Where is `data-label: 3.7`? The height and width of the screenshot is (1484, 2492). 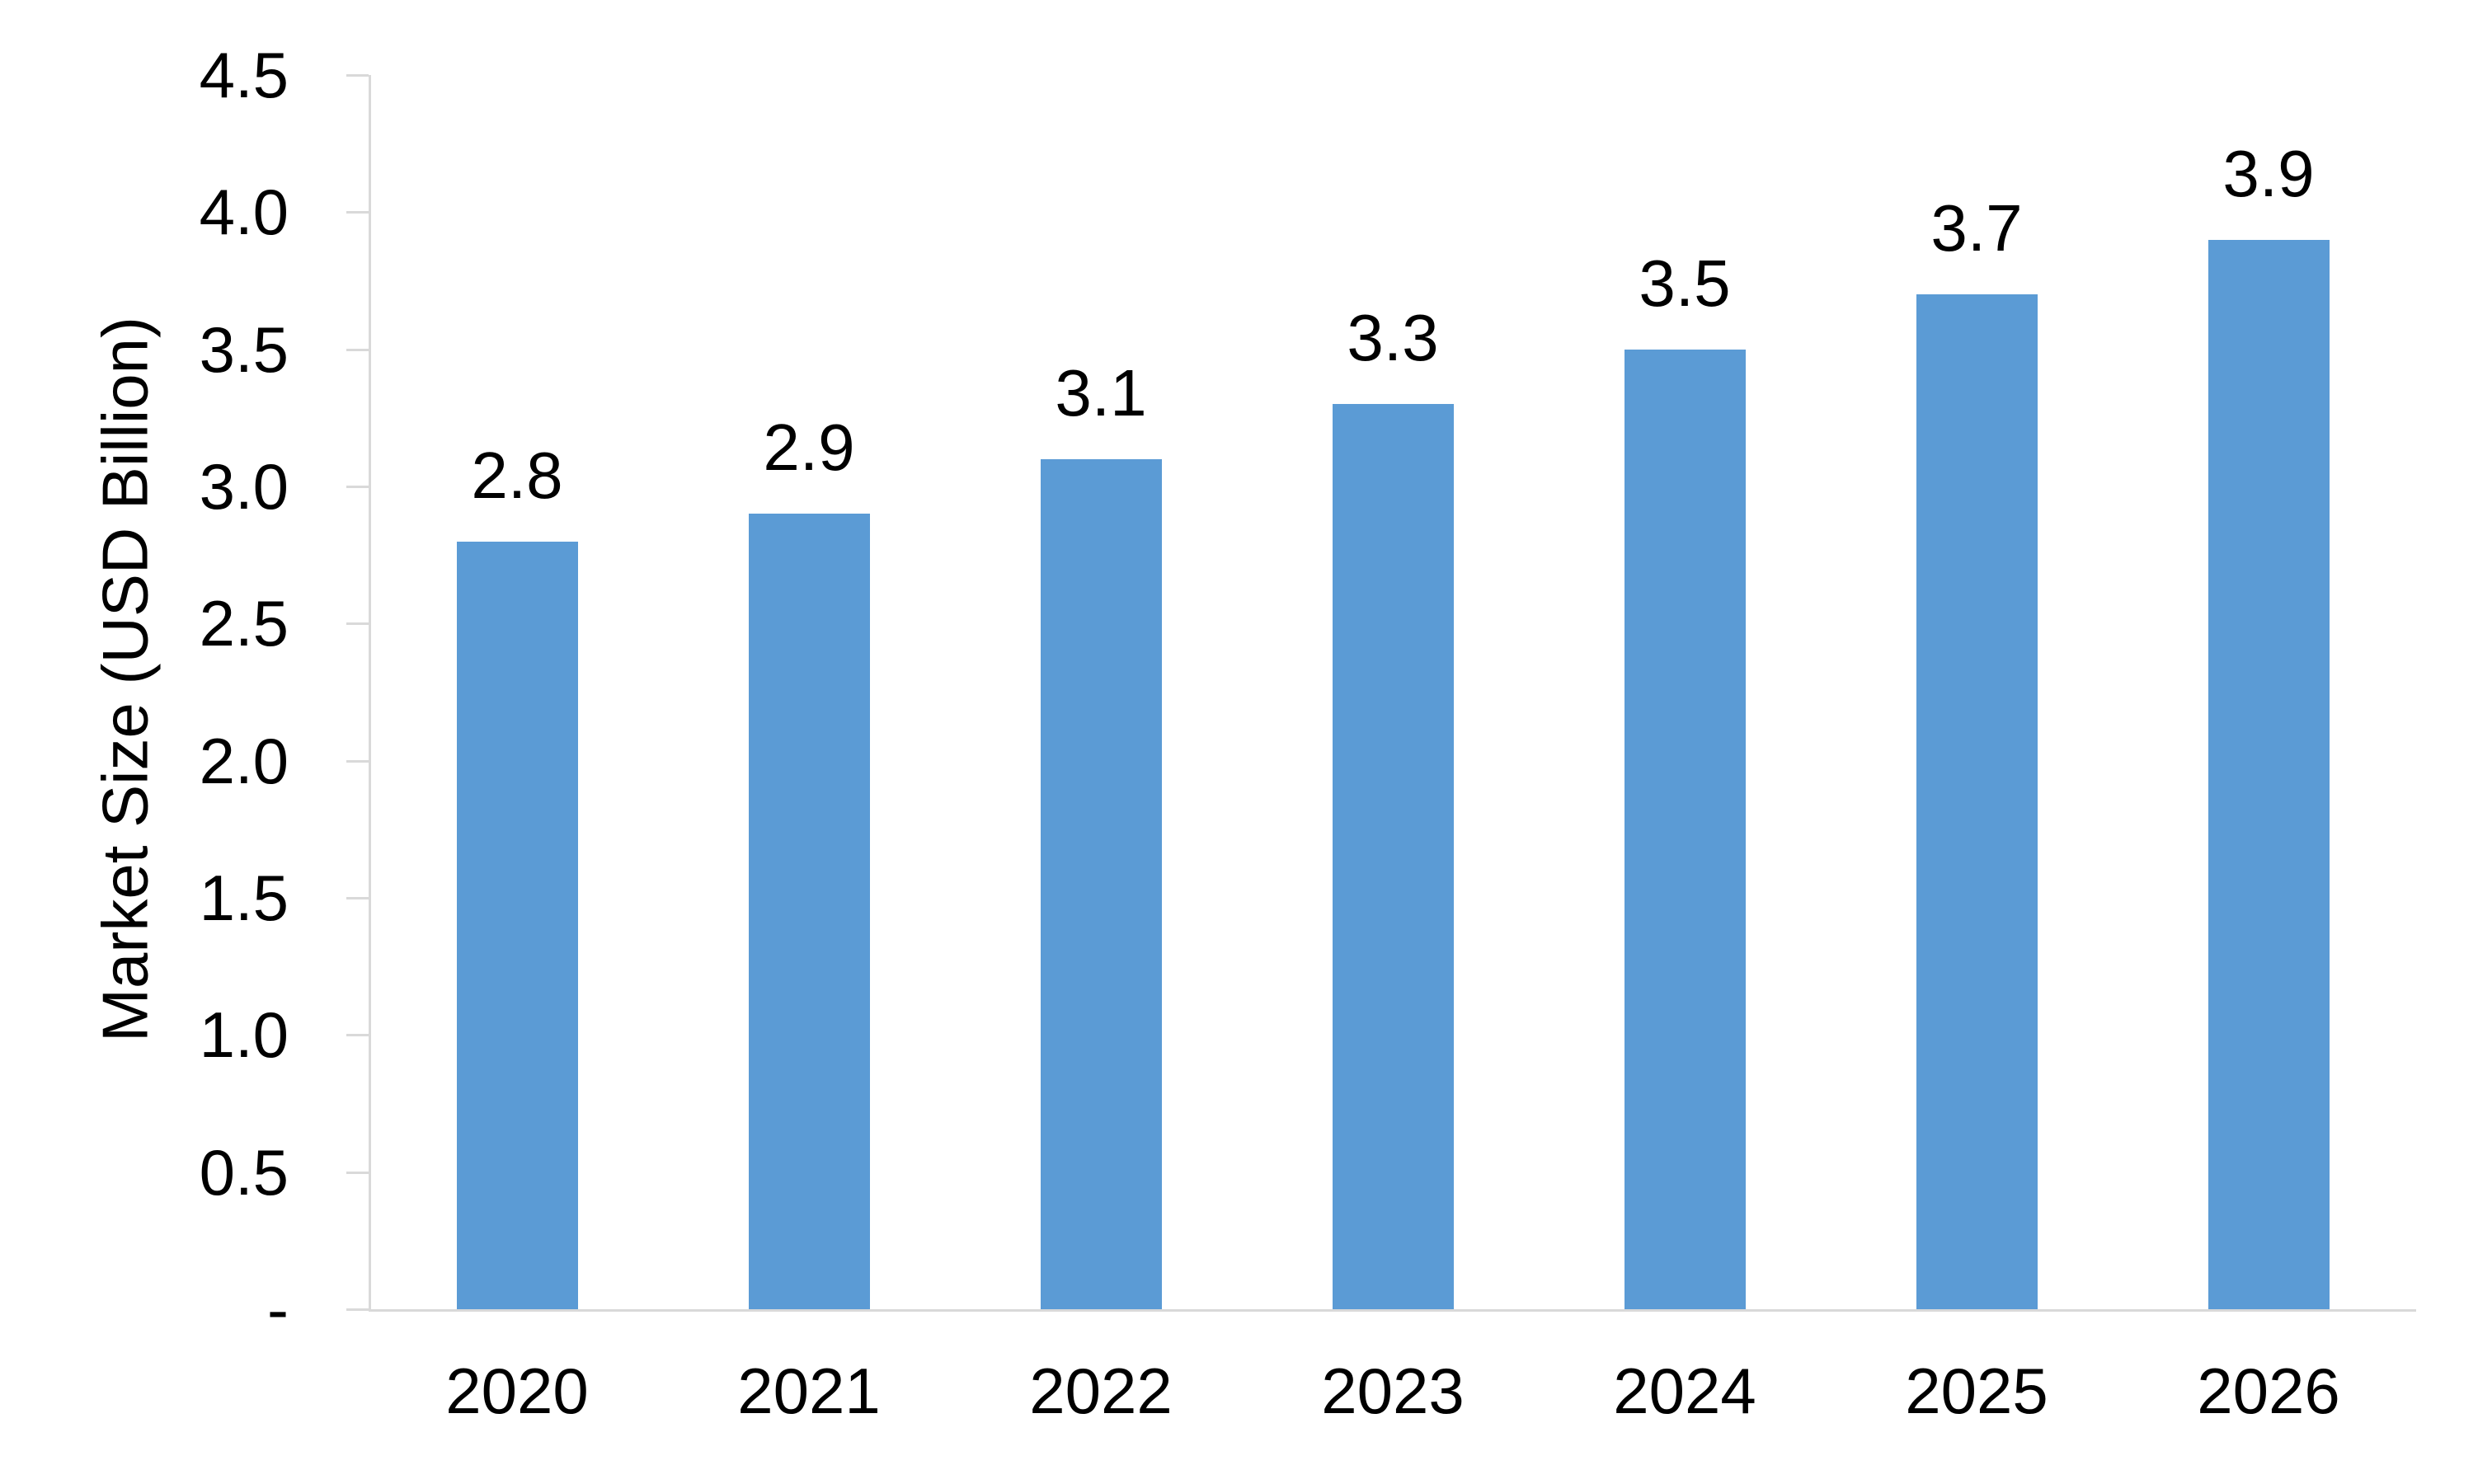
data-label: 3.7 is located at coordinates (1976, 228).